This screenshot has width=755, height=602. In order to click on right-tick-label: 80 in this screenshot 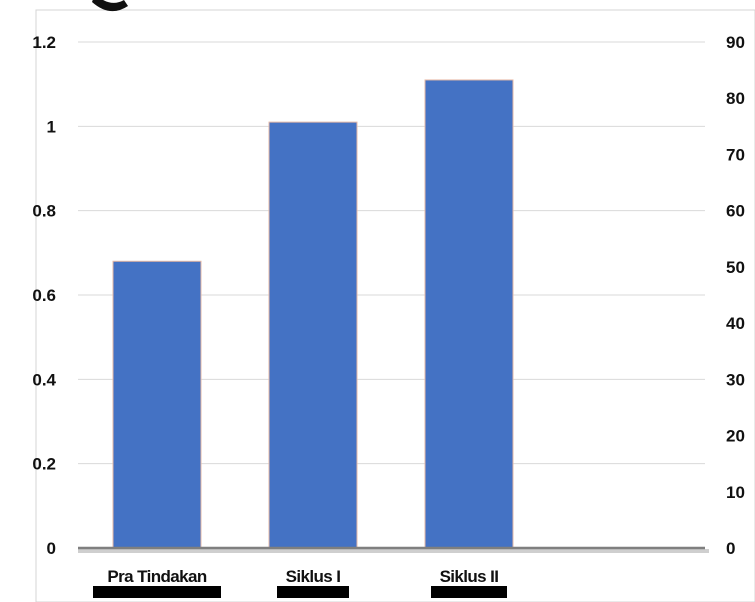, I will do `click(735, 98)`.